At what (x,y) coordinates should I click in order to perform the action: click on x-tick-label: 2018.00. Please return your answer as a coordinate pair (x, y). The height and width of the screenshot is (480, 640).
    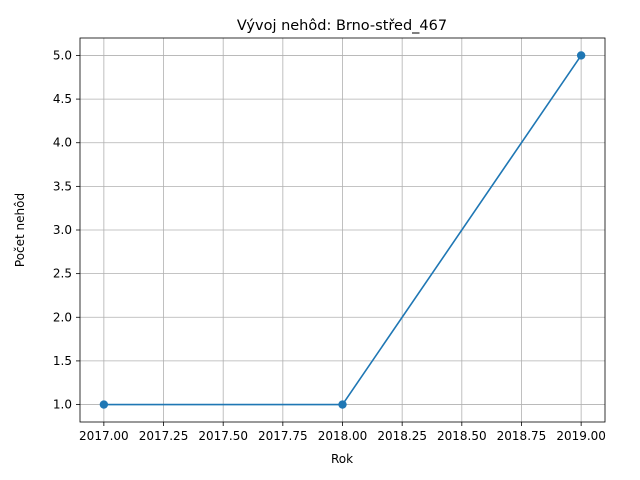
    Looking at the image, I should click on (343, 436).